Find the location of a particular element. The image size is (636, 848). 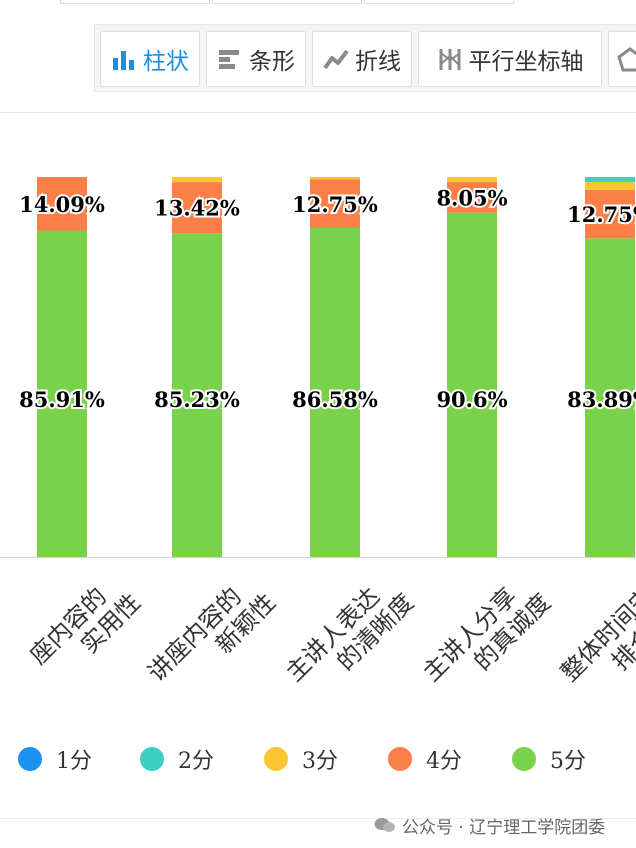

top-tab-strip is located at coordinates (318, 3).